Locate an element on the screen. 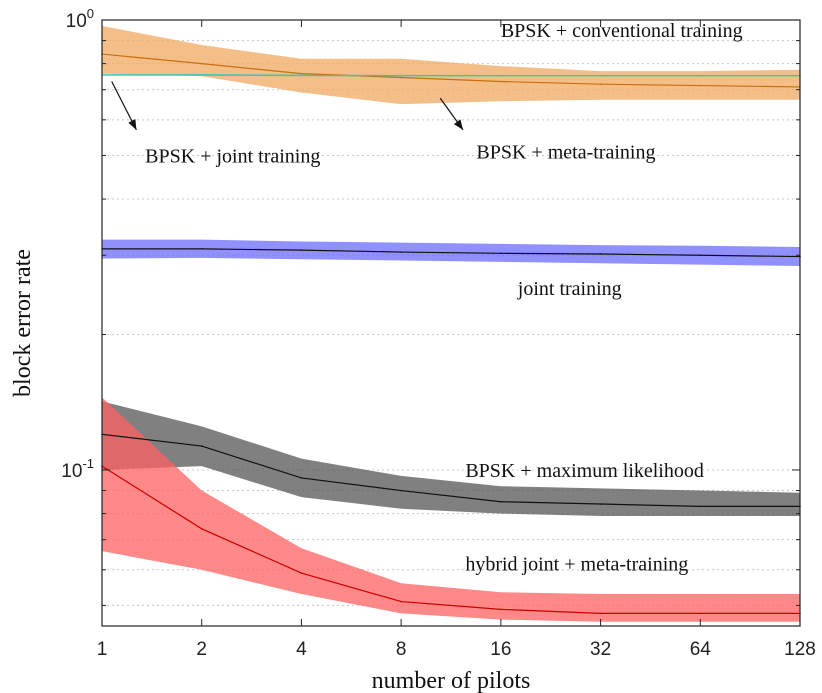 The height and width of the screenshot is (693, 822). series-0-line is located at coordinates (451, 70).